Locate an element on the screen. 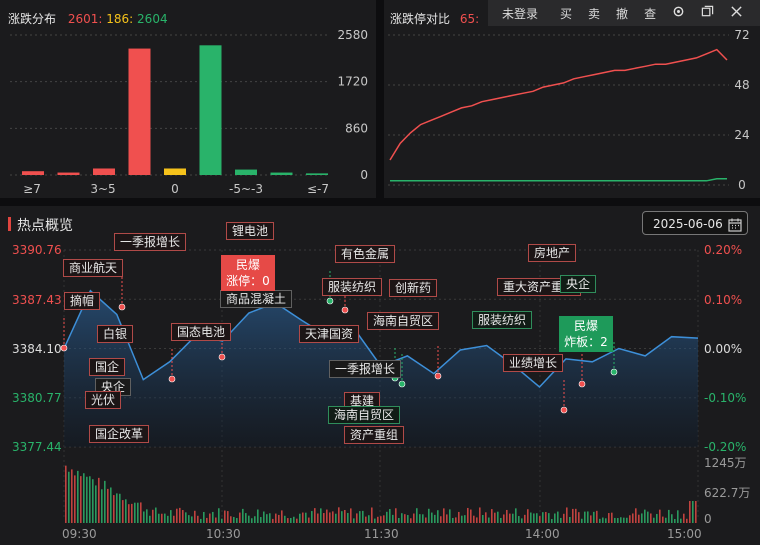  sell-button: 卖 is located at coordinates (594, 13).